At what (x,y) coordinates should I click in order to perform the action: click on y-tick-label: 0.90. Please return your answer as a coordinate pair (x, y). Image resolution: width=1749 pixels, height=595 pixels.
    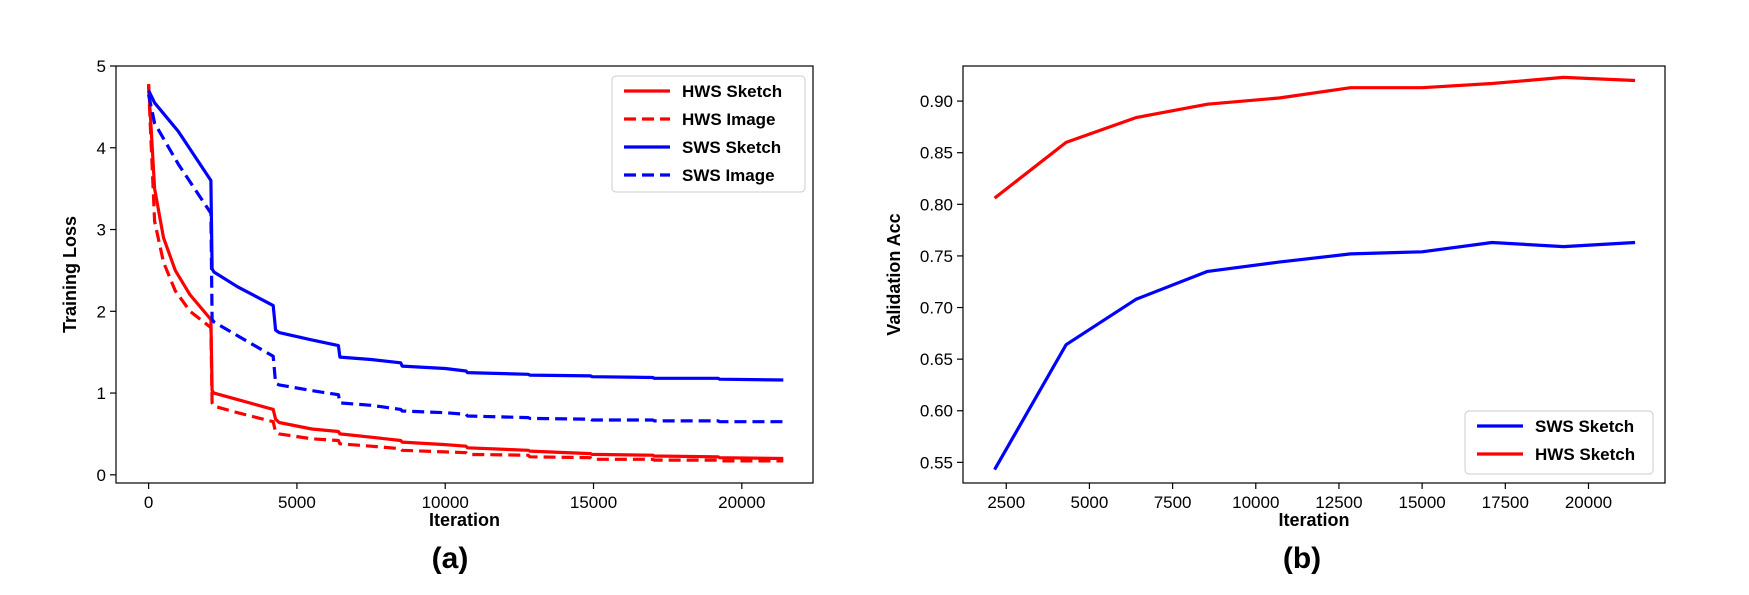
    Looking at the image, I should click on (936, 101).